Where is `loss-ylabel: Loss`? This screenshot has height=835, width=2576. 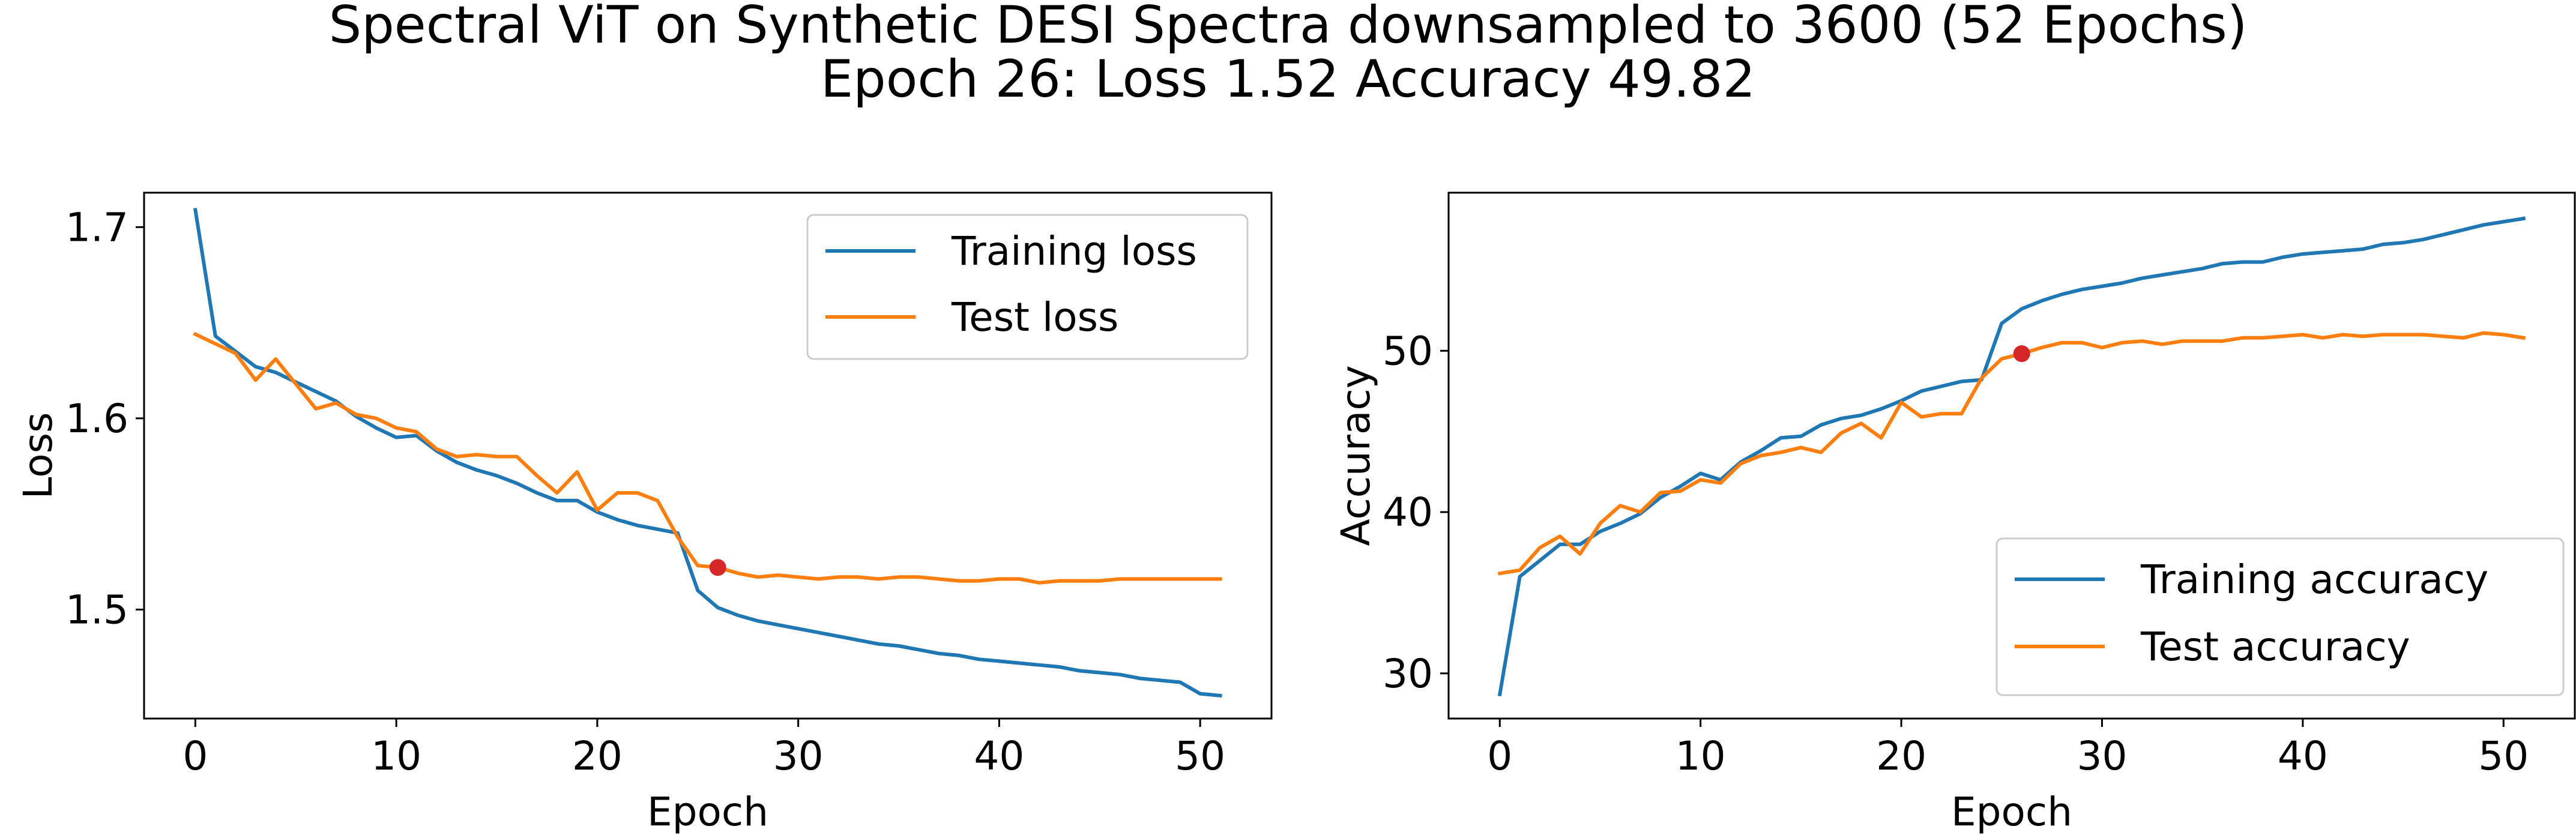 loss-ylabel: Loss is located at coordinates (38, 456).